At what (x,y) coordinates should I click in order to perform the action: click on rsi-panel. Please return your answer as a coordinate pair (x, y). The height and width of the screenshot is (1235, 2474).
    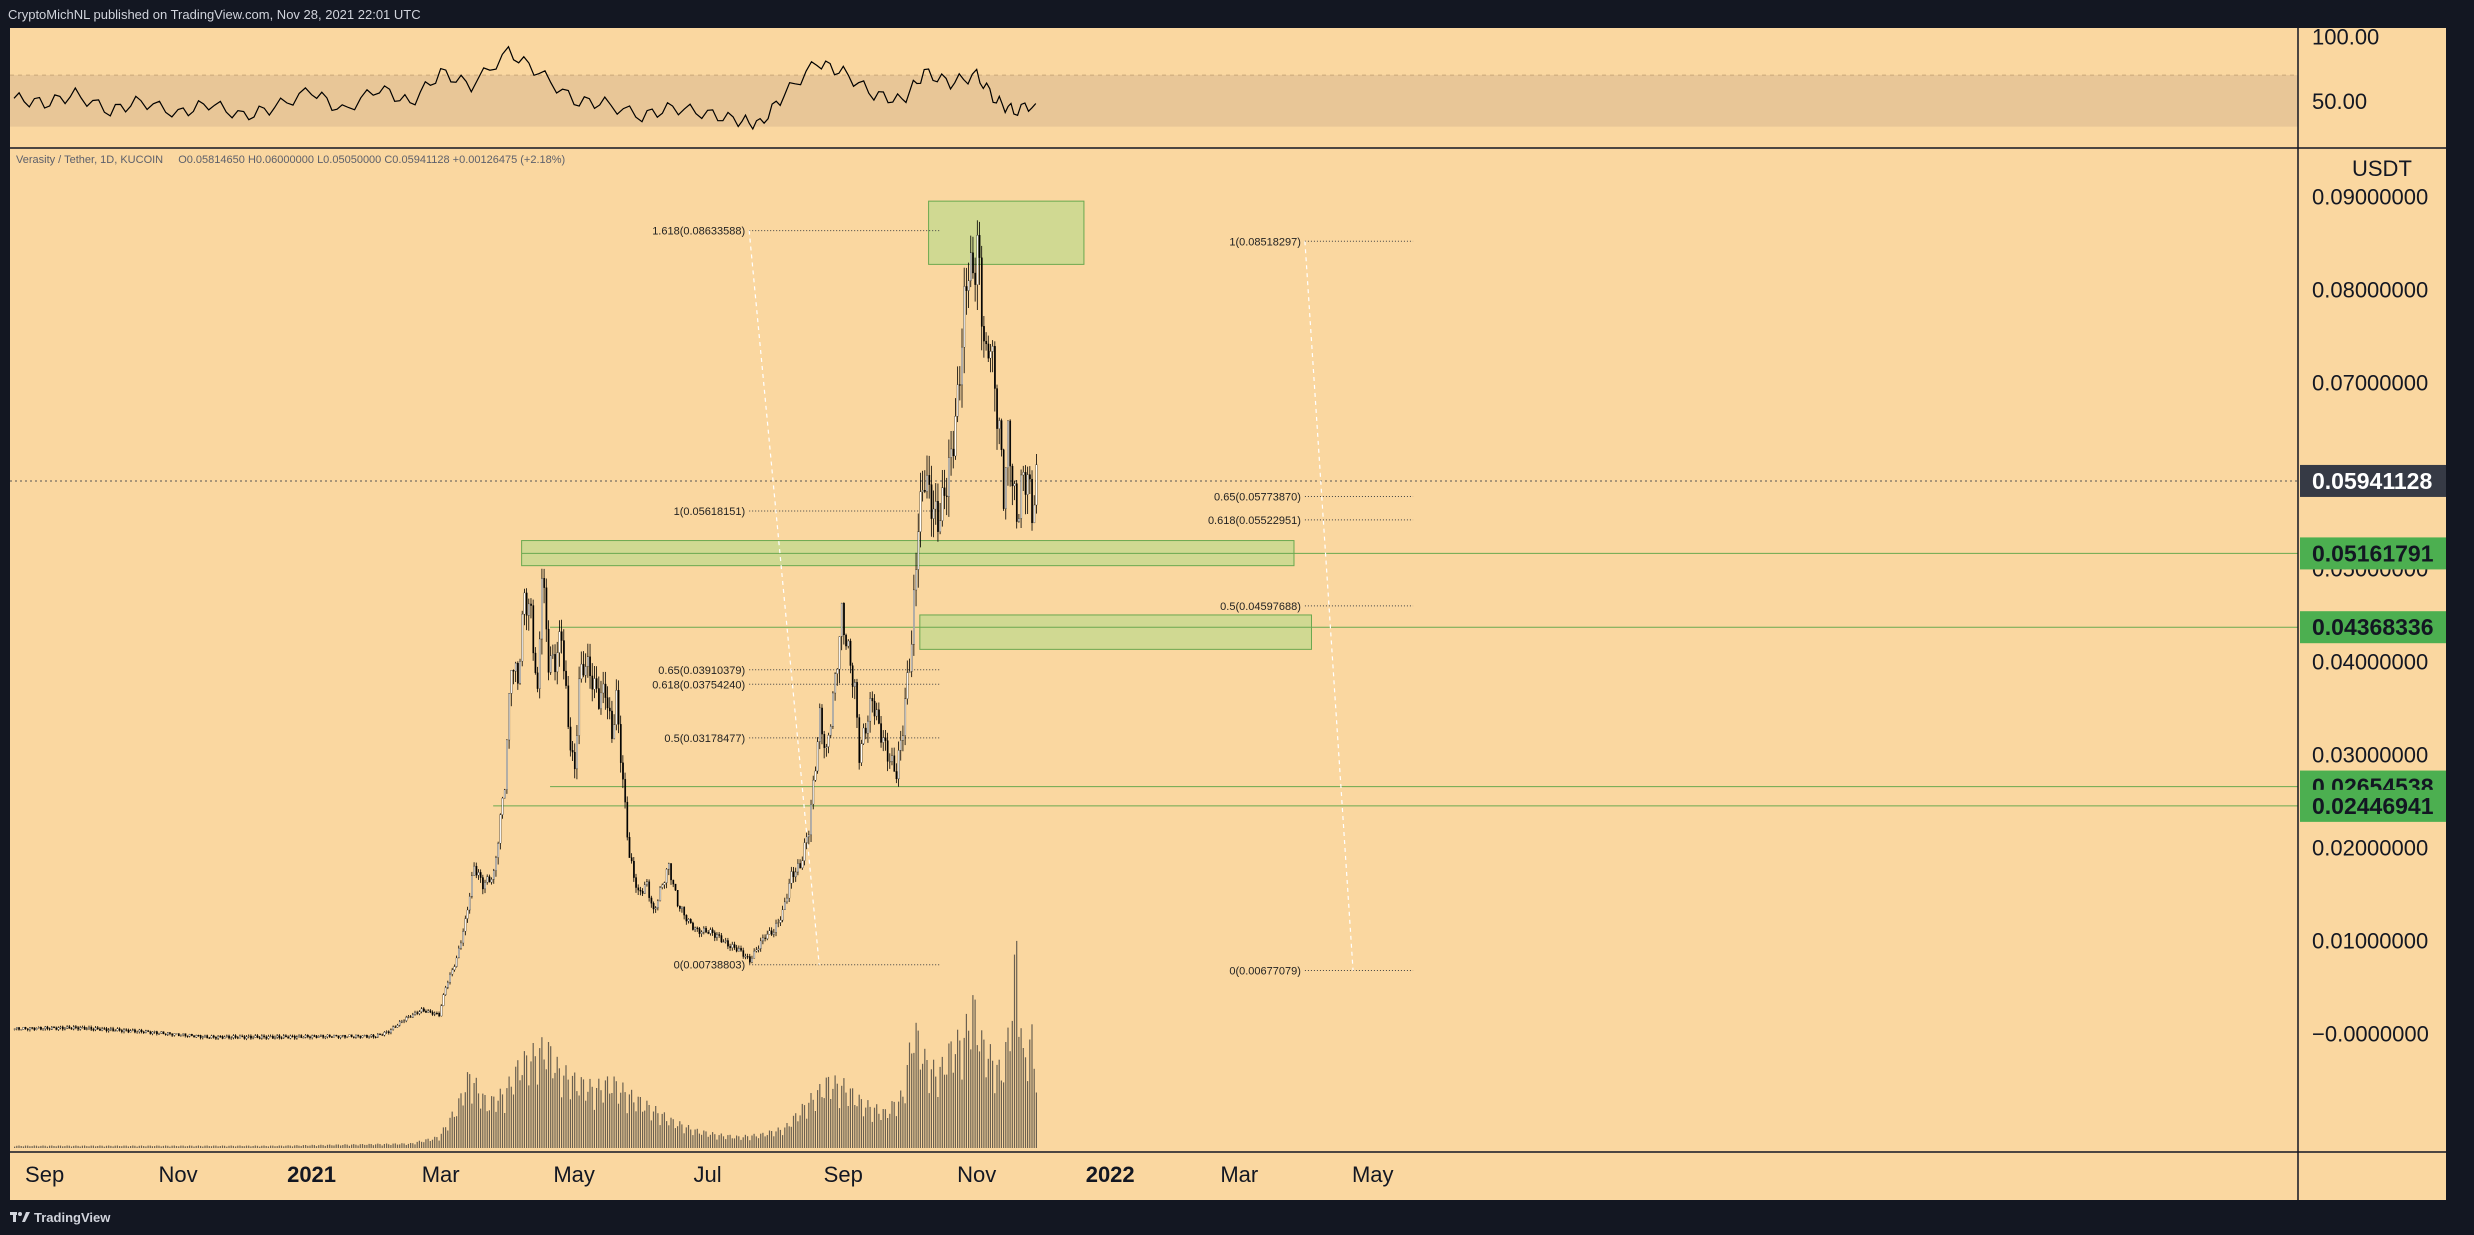
    Looking at the image, I should click on (1154, 88).